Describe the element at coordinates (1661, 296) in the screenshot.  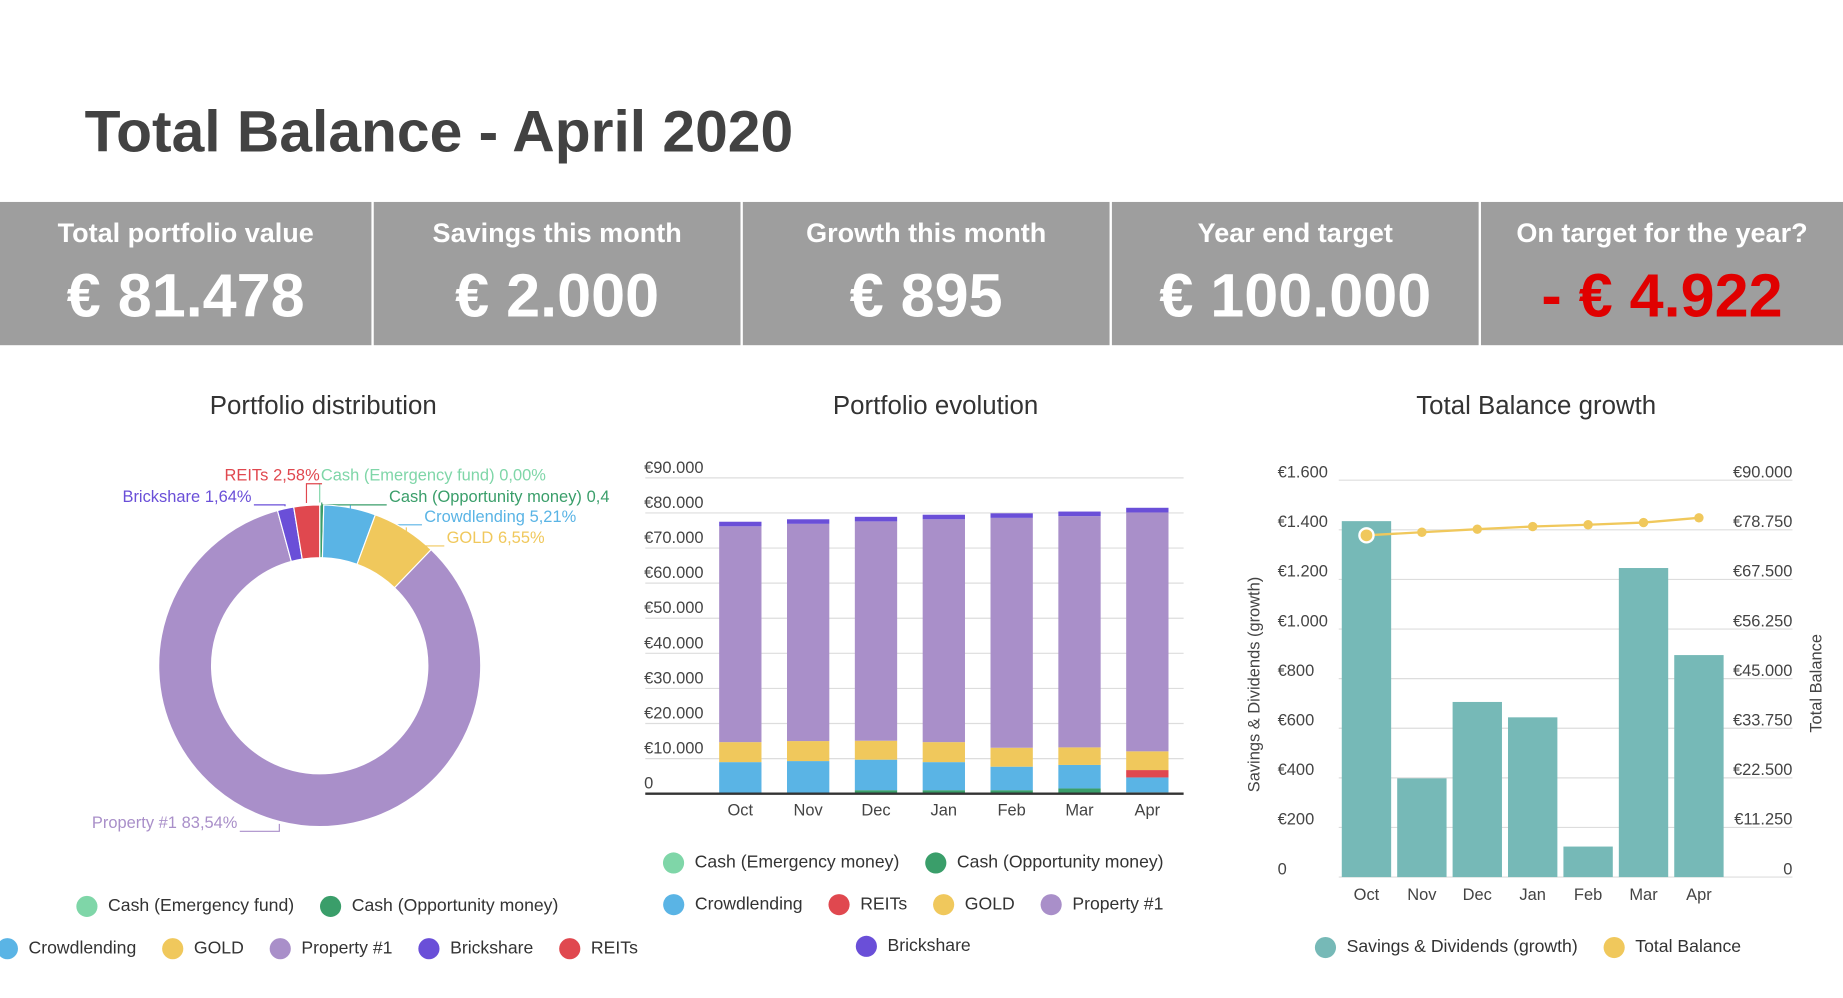
I see `kpi-value: - € 4.922` at that location.